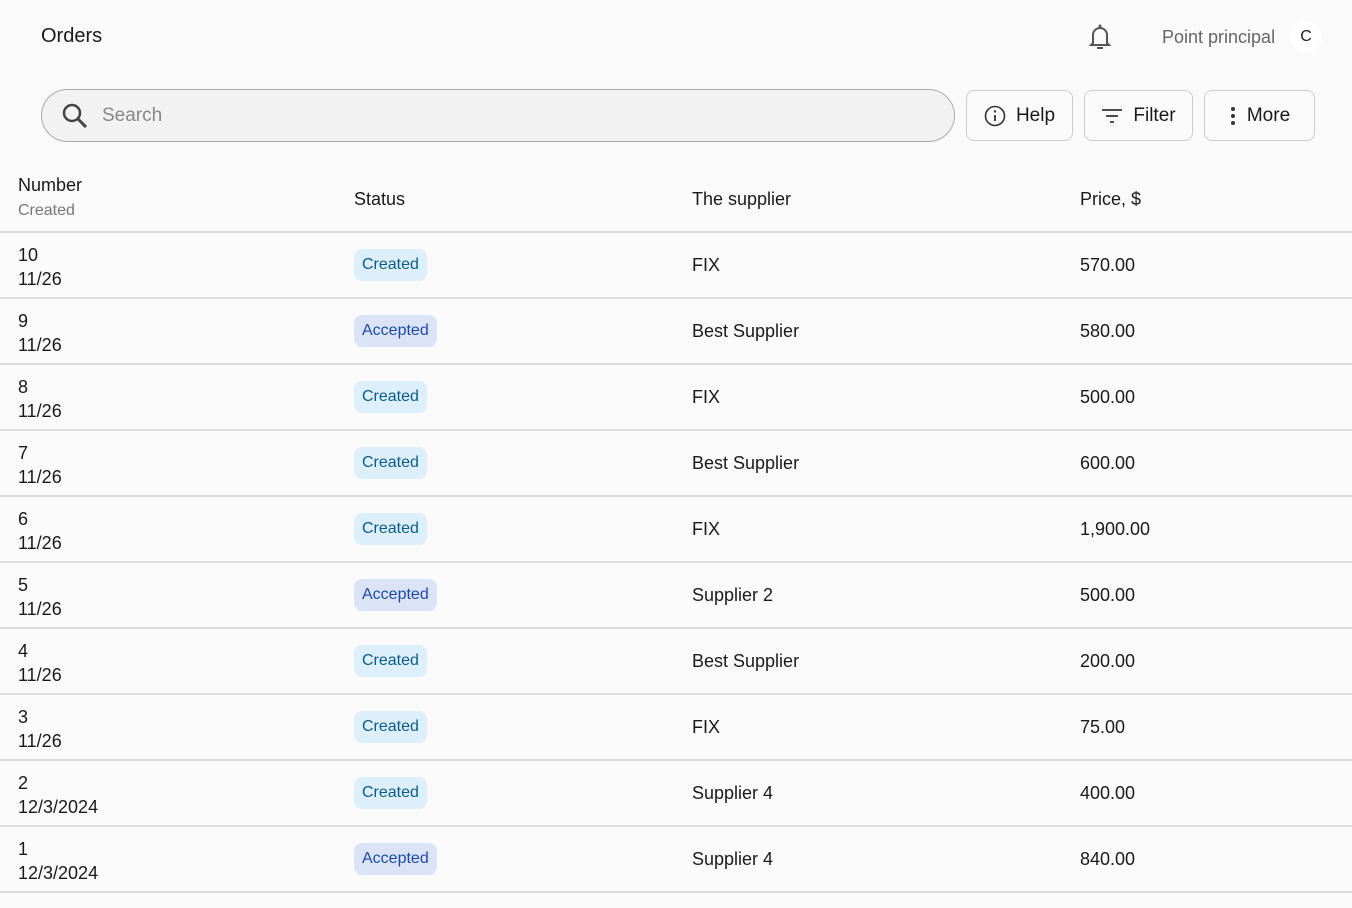  What do you see at coordinates (75, 115) in the screenshot?
I see `search-icon` at bounding box center [75, 115].